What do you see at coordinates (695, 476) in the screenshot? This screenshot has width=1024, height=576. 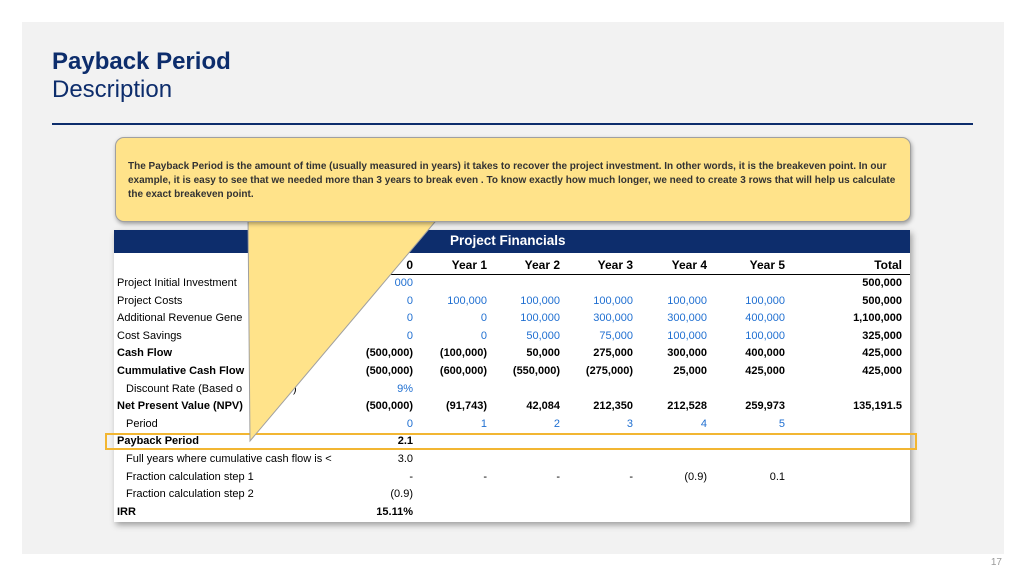 I see `cell-year-4: (0.9)` at bounding box center [695, 476].